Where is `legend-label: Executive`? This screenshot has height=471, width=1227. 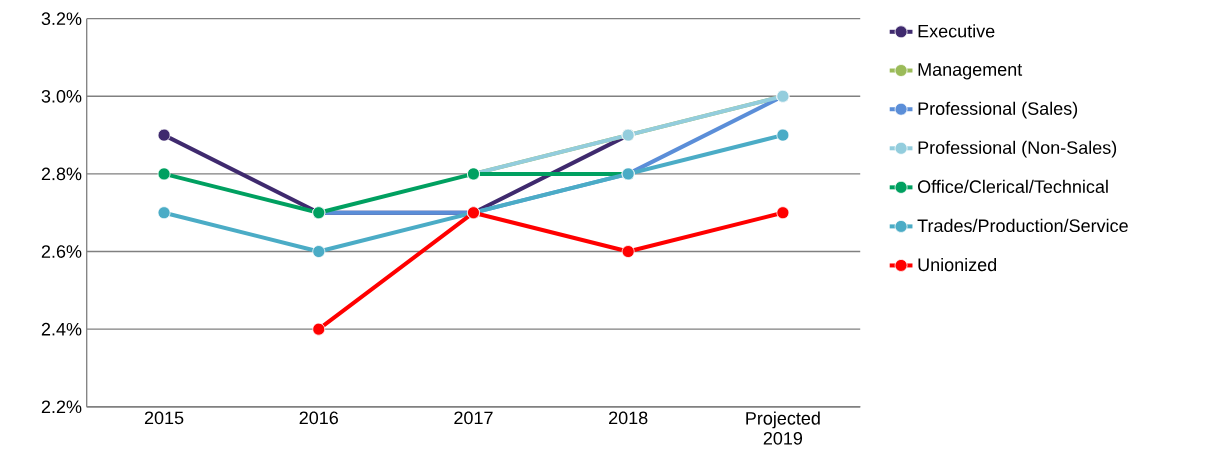
legend-label: Executive is located at coordinates (956, 31).